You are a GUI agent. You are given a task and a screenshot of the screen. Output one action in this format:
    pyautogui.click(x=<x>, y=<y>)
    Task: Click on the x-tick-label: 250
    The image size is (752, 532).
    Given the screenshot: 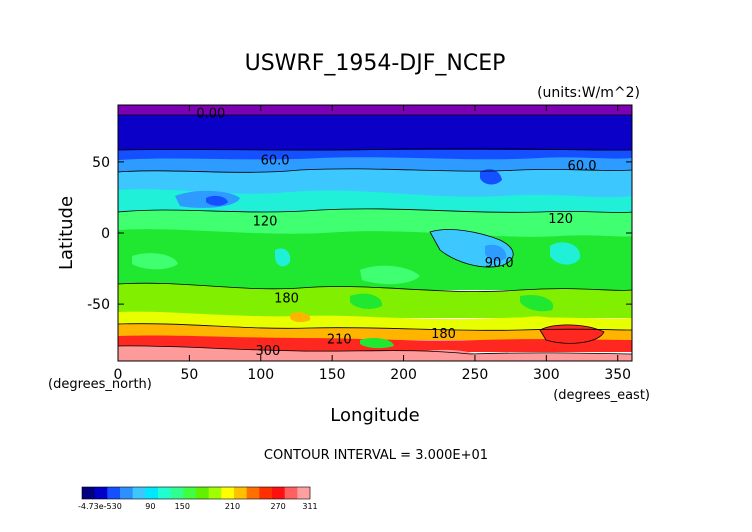 What is the action you would take?
    pyautogui.click(x=475, y=375)
    